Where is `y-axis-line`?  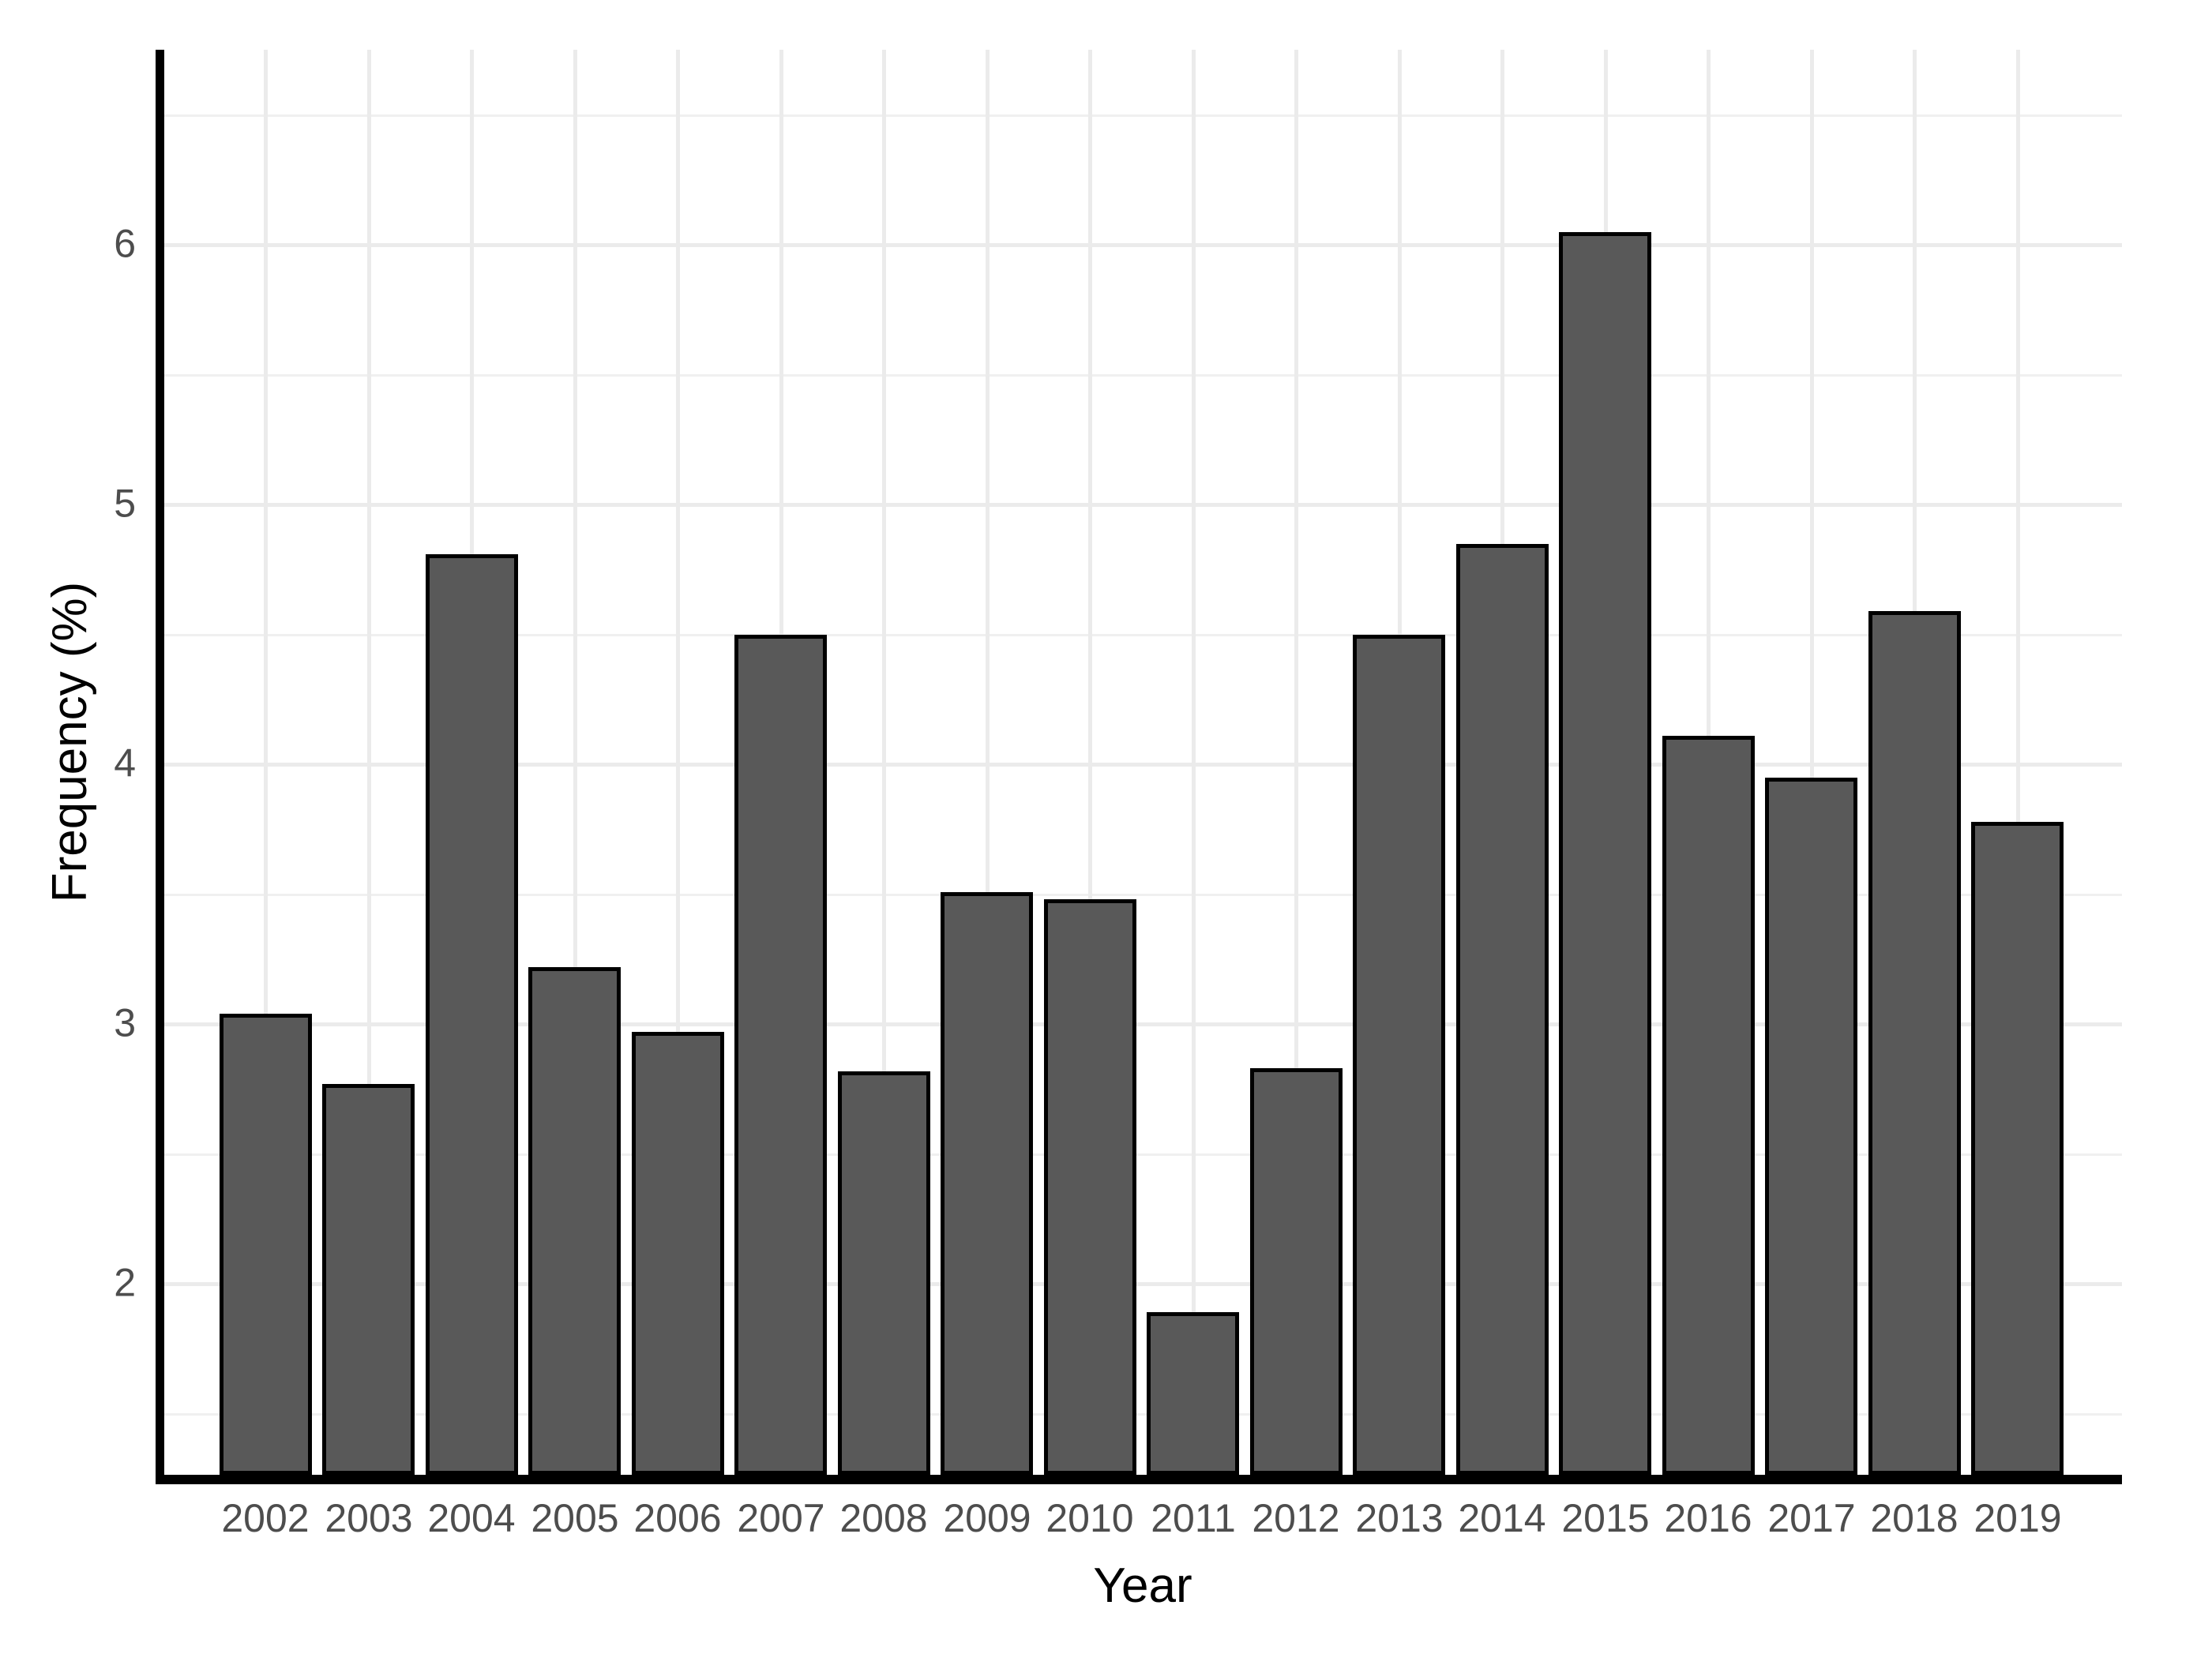 y-axis-line is located at coordinates (160, 762).